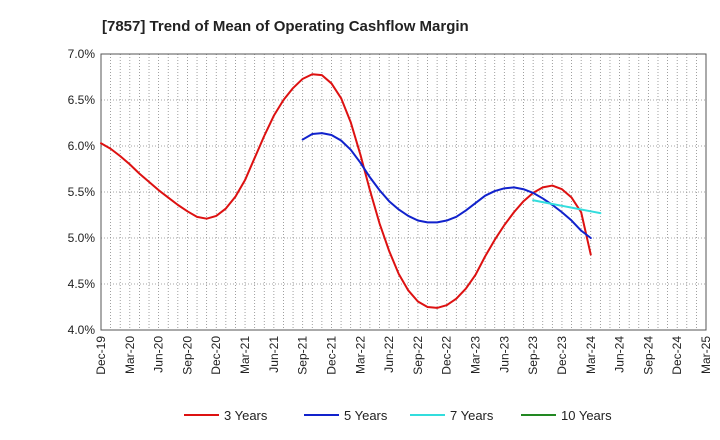 Image resolution: width=720 pixels, height=440 pixels. Describe the element at coordinates (398, 415) in the screenshot. I see `legend: 3 Years 5 Years 7 Years 10 Years` at that location.